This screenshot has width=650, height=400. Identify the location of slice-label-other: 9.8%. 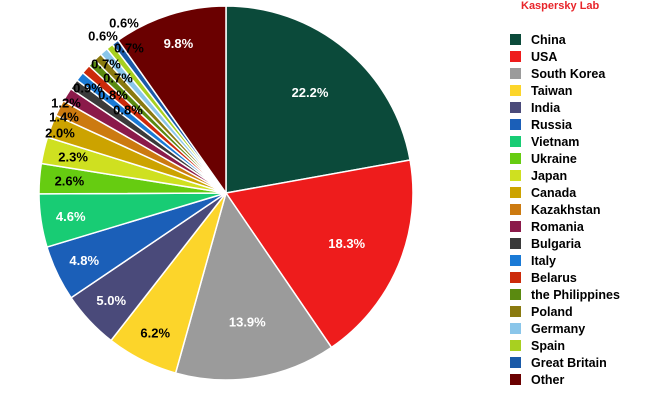
(179, 43).